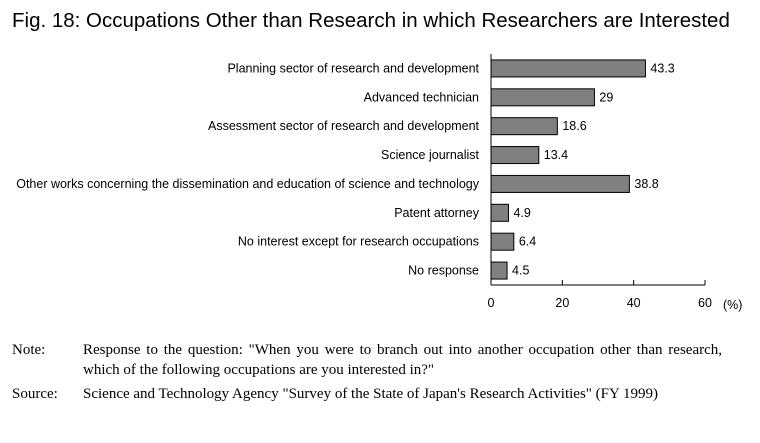 The image size is (760, 443). Describe the element at coordinates (421, 97) in the screenshot. I see `category-label: Advanced technician` at that location.